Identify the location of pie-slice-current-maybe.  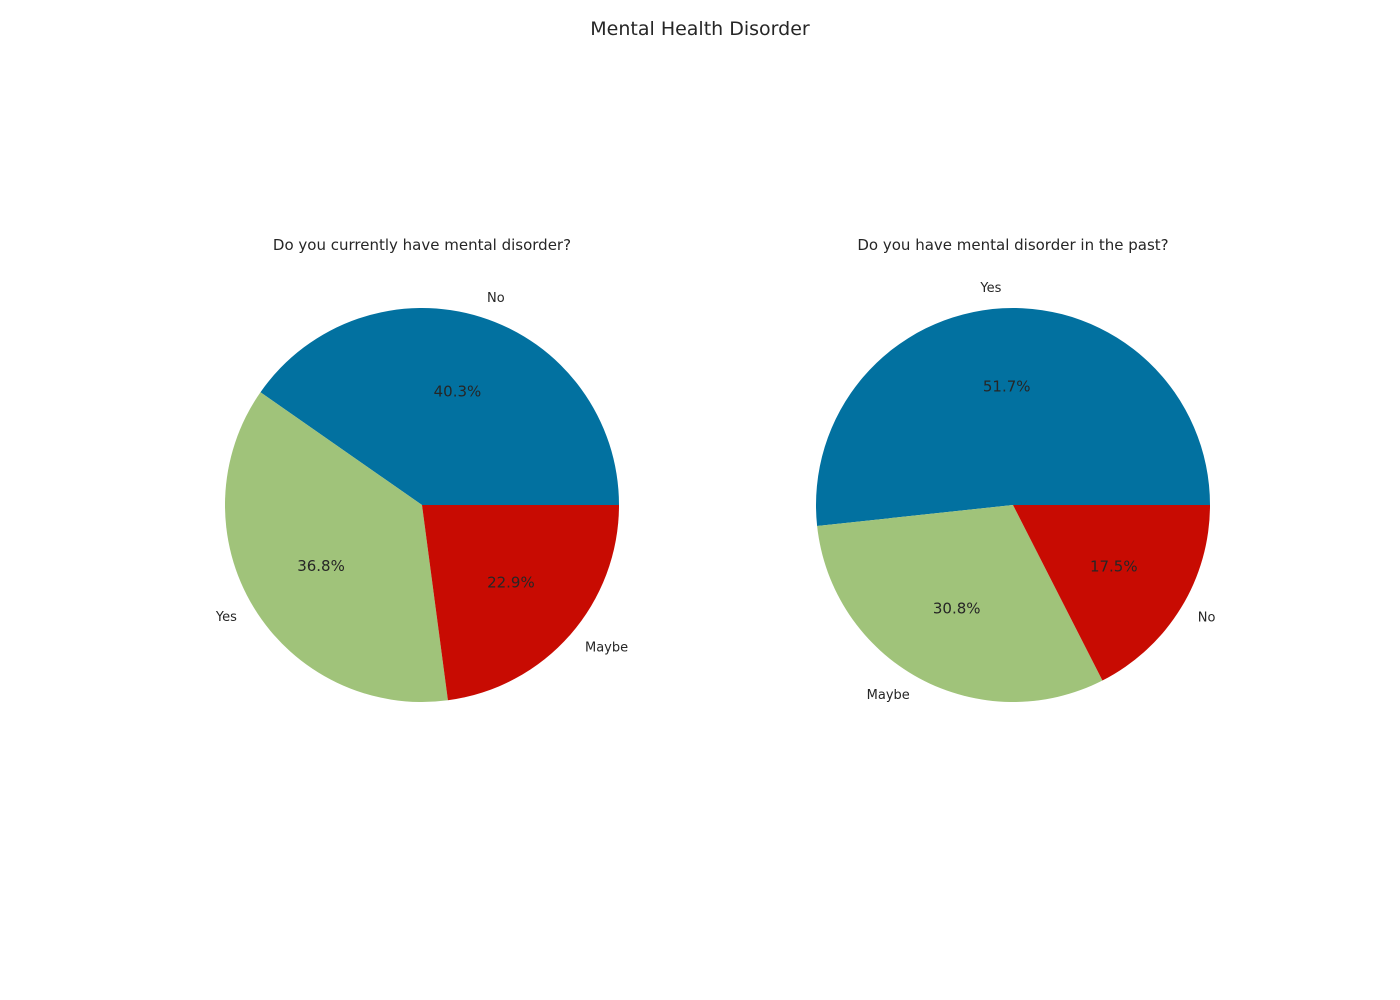
(520, 603).